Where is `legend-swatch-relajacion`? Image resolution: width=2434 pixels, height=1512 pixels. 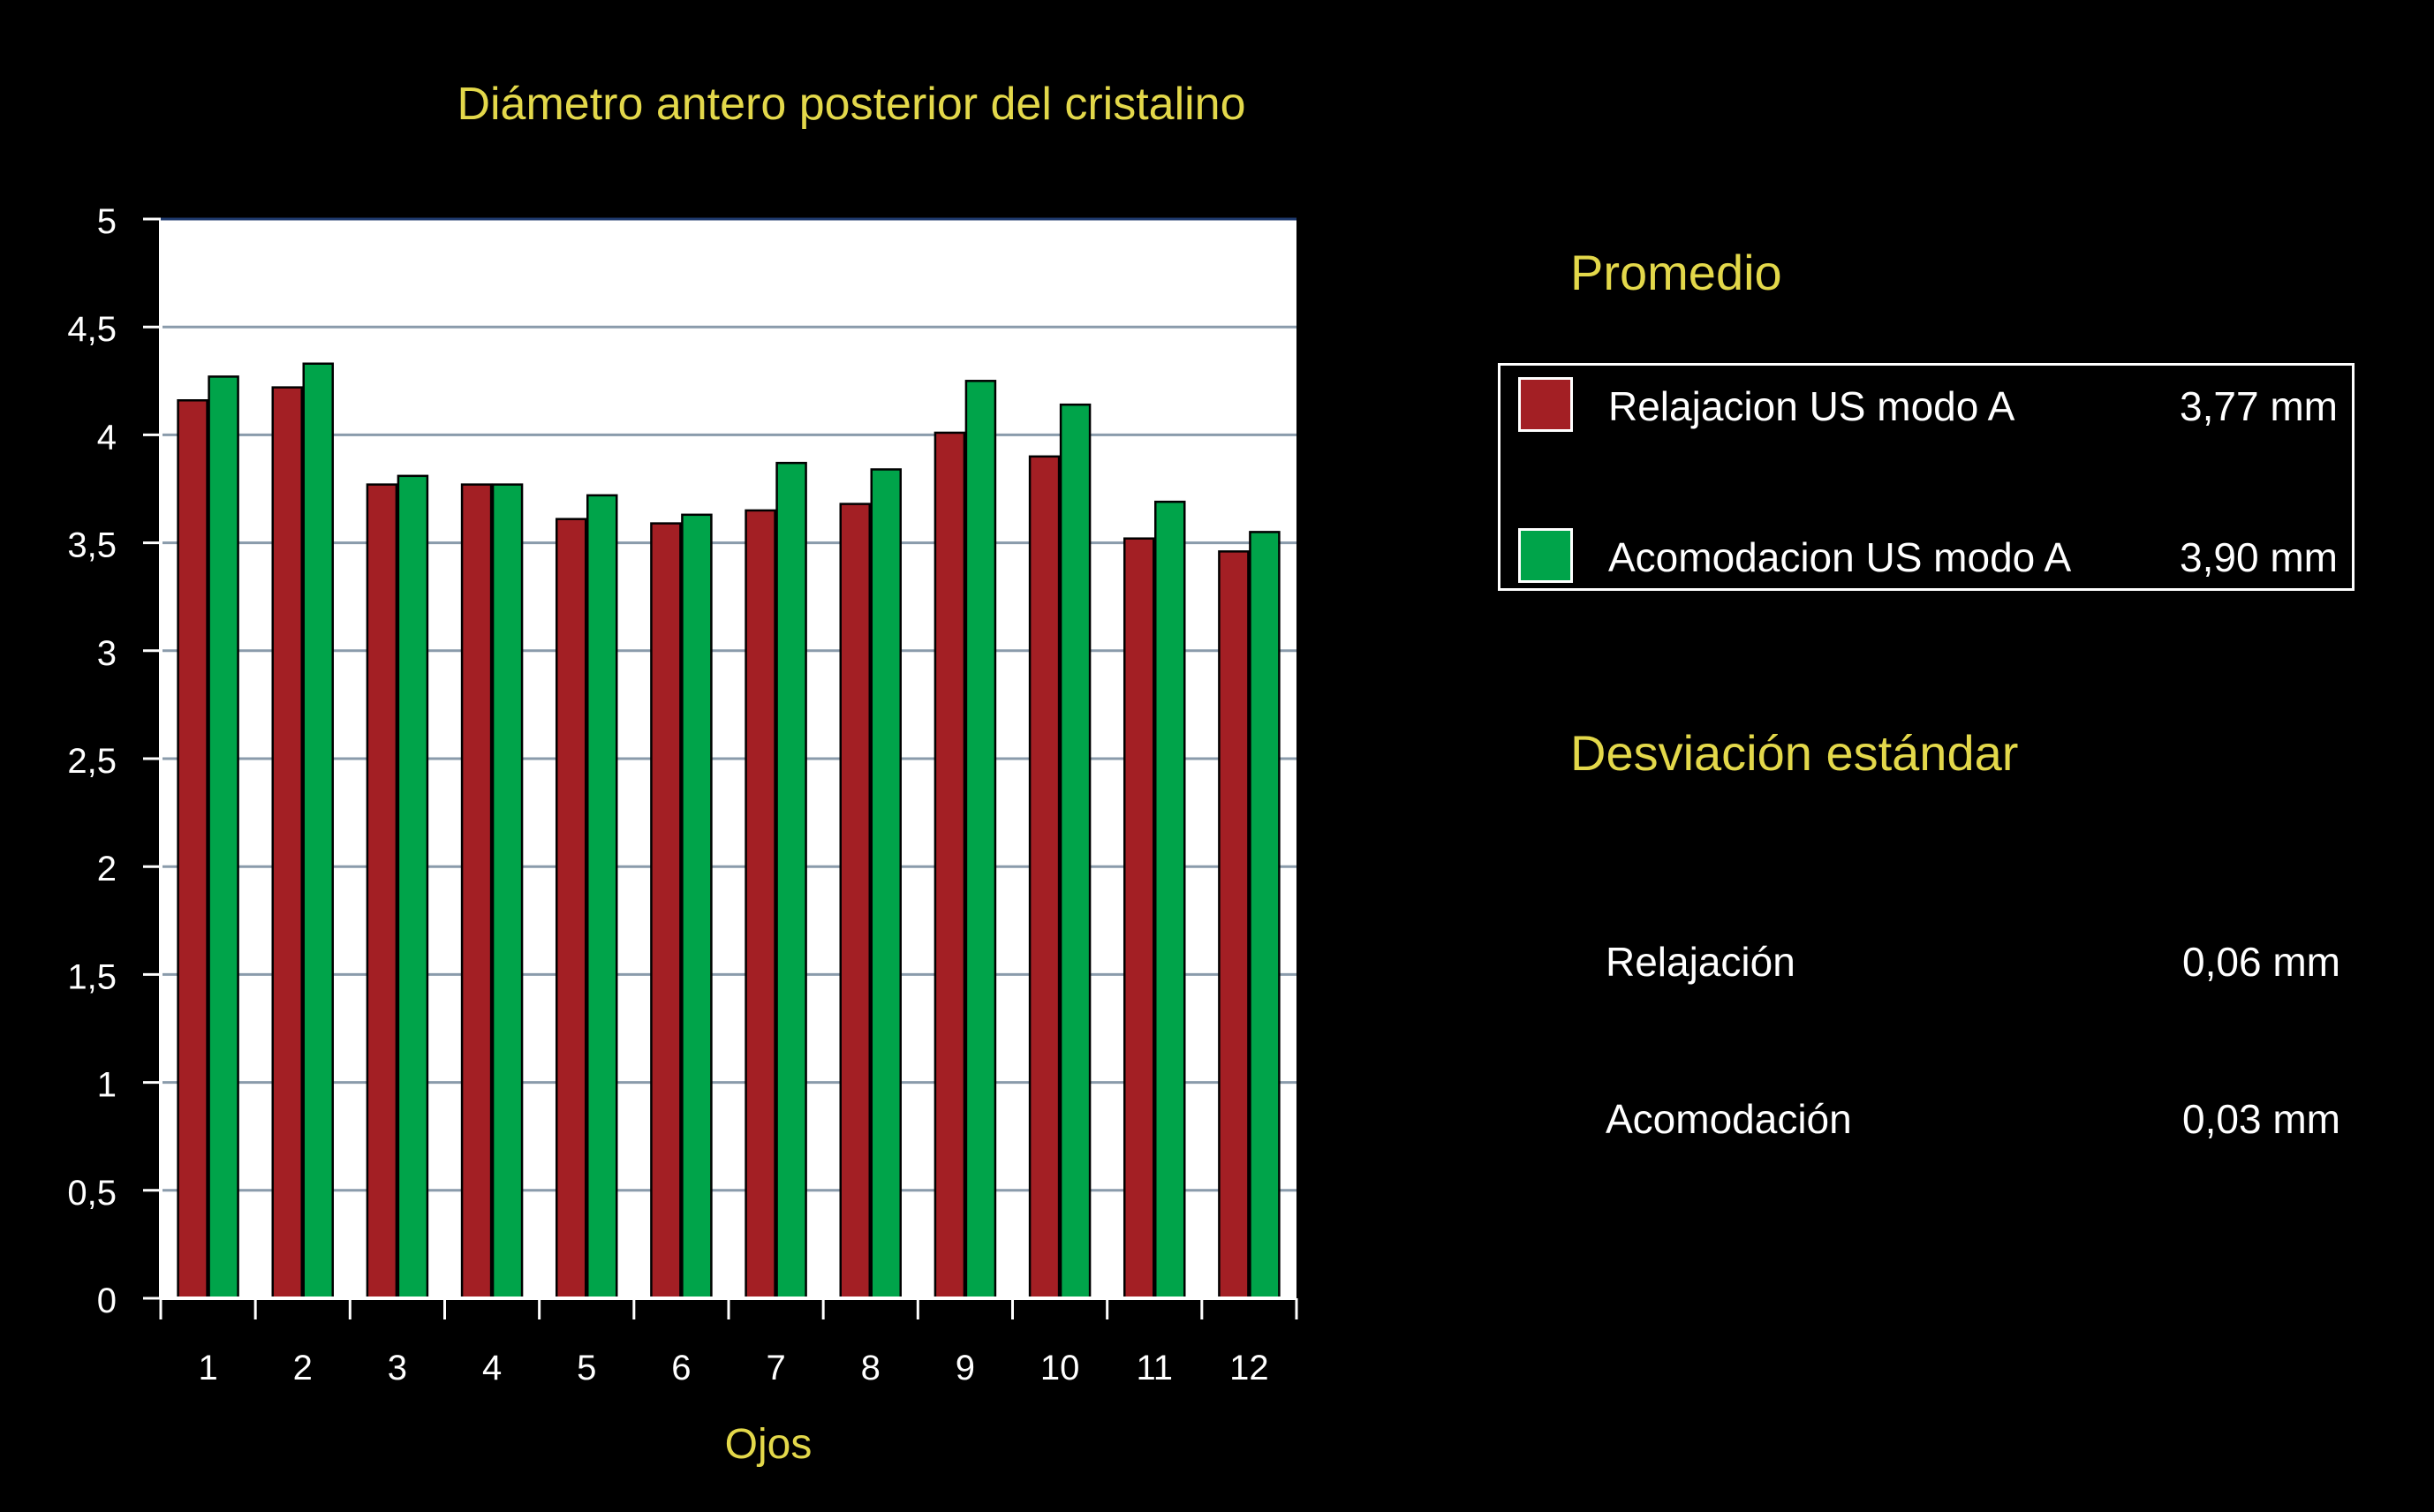 legend-swatch-relajacion is located at coordinates (1546, 405).